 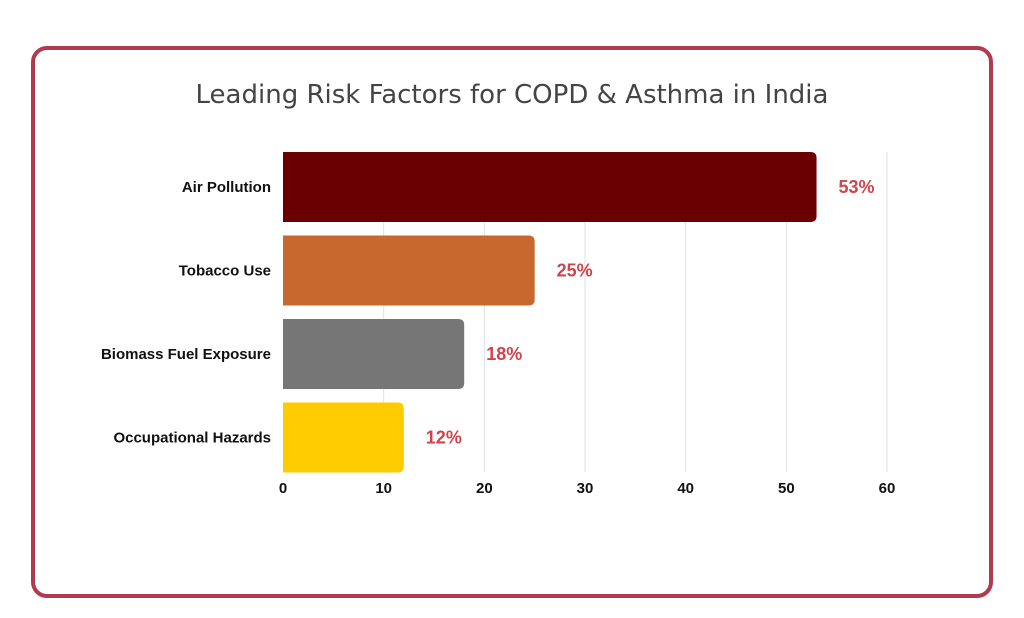 I want to click on x-tick-label: 0, so click(x=283, y=488).